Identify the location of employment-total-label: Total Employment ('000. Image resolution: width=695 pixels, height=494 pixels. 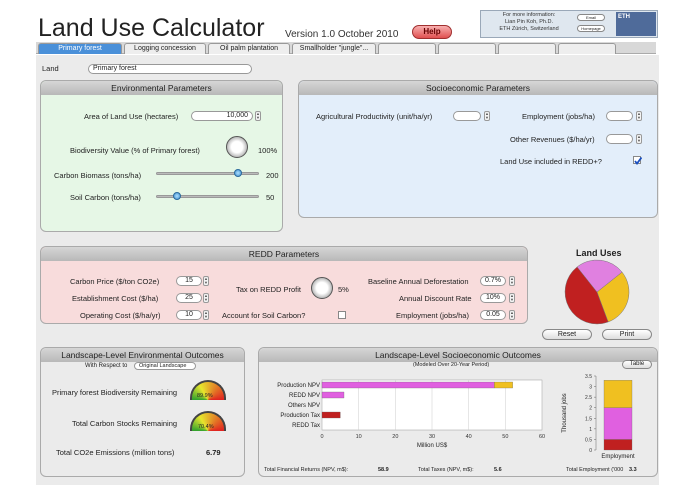
(595, 470).